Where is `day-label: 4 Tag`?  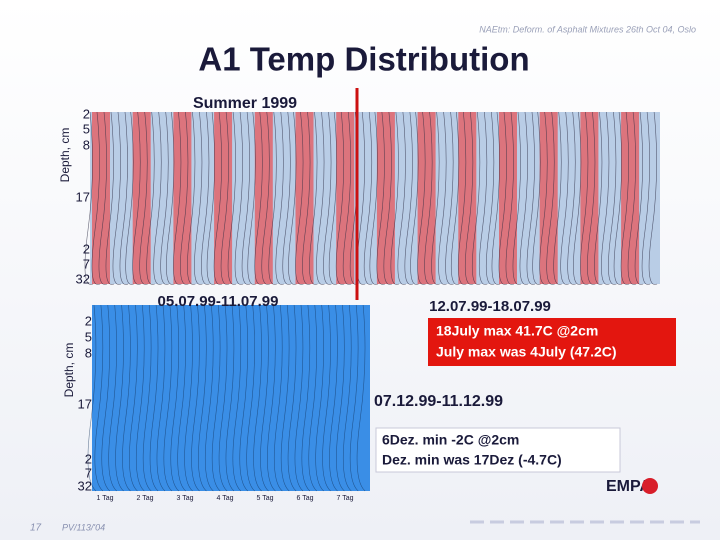 day-label: 4 Tag is located at coordinates (225, 498).